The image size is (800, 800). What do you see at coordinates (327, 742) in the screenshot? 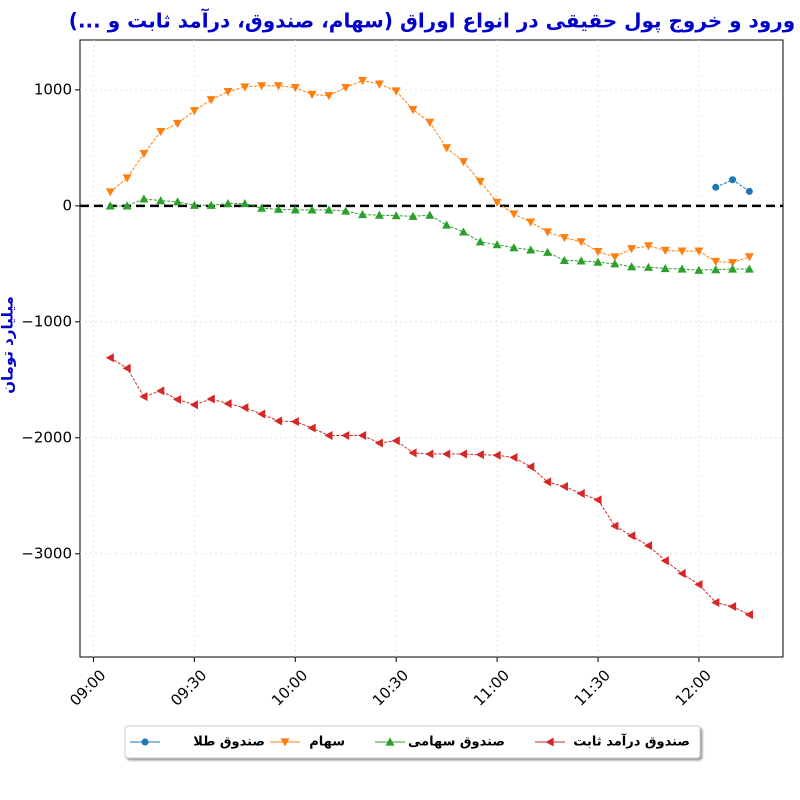
I see `legend-label: سهام` at bounding box center [327, 742].